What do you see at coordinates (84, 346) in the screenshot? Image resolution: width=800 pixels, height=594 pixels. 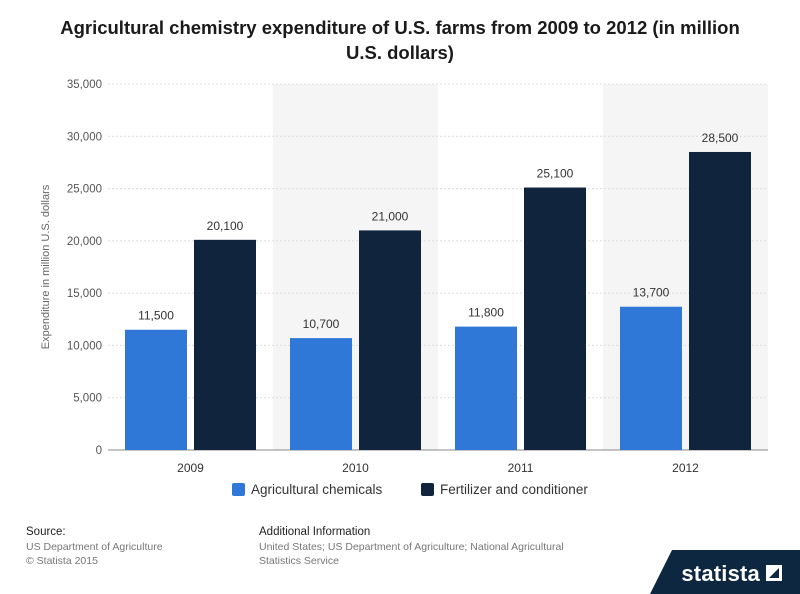 I see `y-tick-label: 10,000` at bounding box center [84, 346].